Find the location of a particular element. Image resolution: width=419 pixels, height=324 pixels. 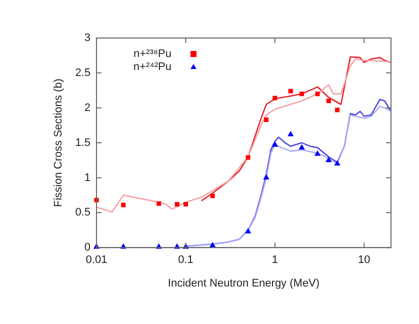

x-axis-title: Incident Neutron Energy (MeV) is located at coordinates (244, 283).